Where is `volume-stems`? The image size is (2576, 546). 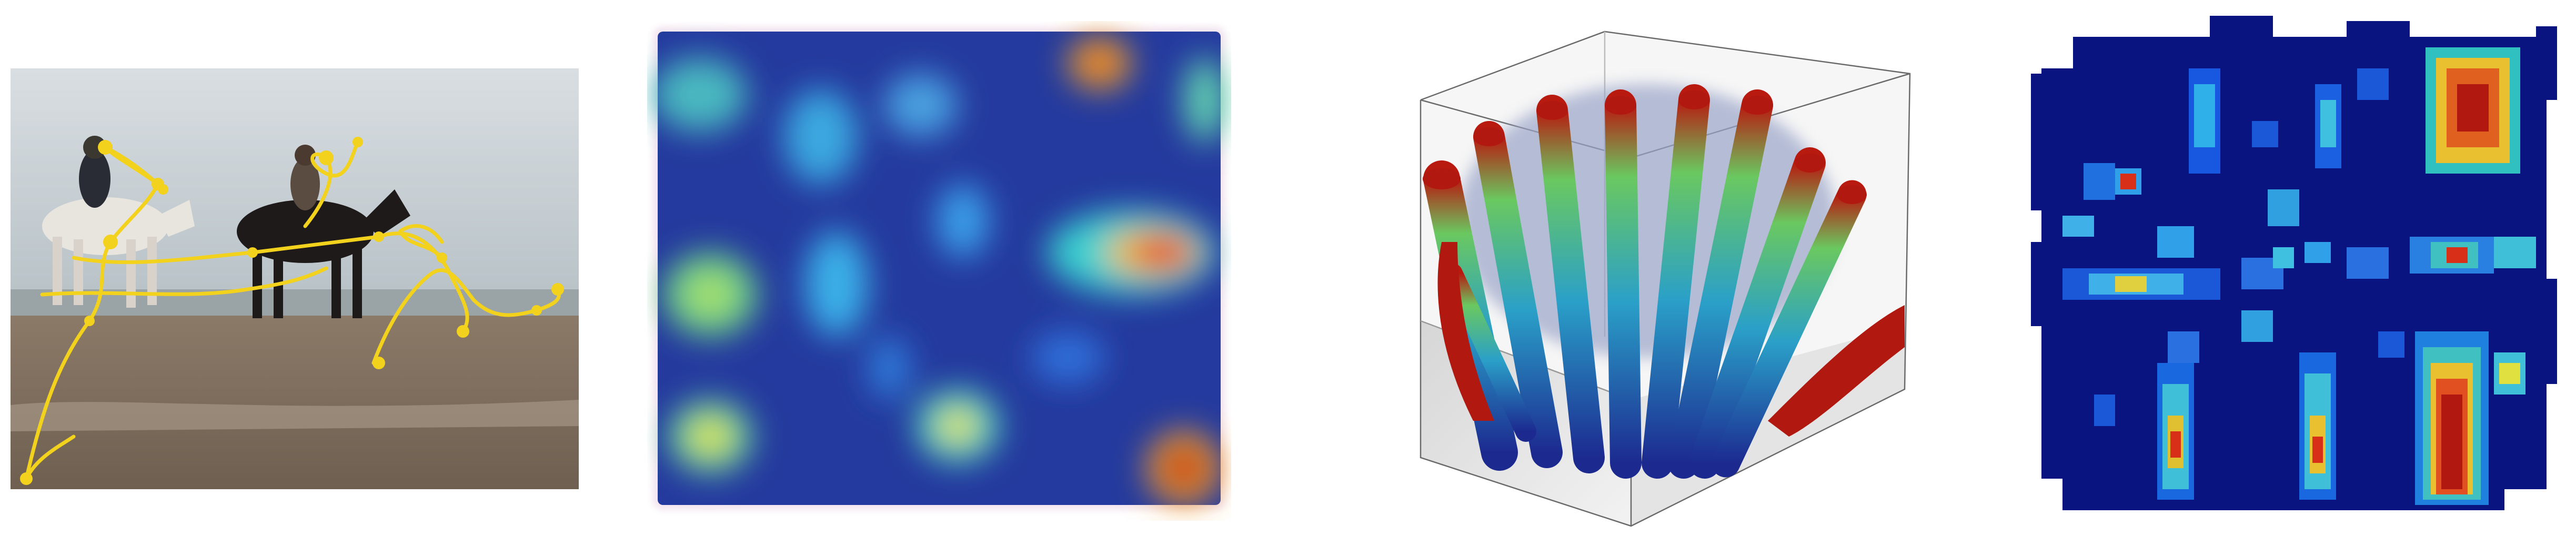 volume-stems is located at coordinates (1645, 281).